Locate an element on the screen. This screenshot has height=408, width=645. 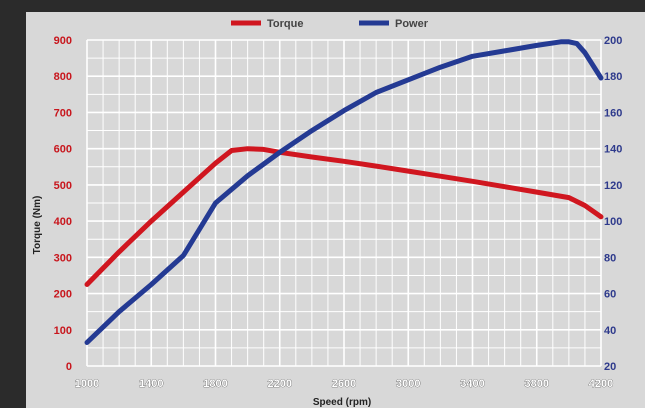
y-left-tick-label: 300 is located at coordinates (63, 258).